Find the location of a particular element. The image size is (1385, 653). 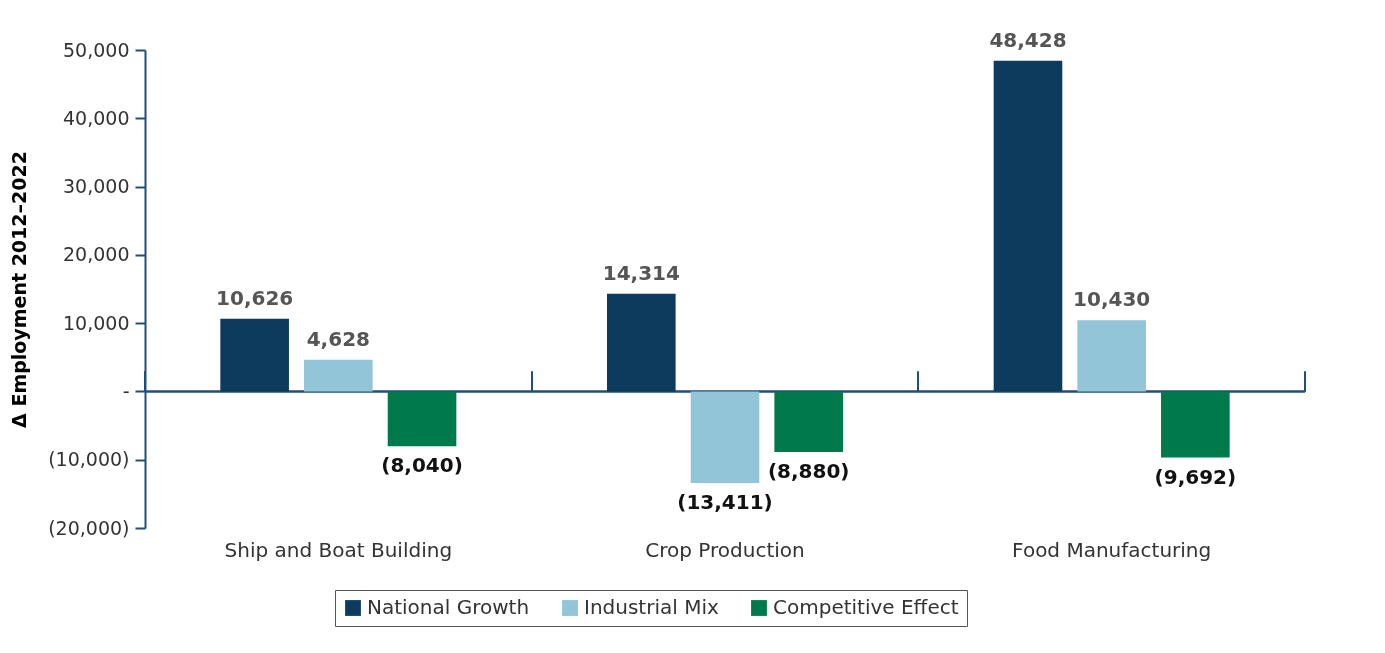

y-tick-label: 10,000 is located at coordinates (96, 322).